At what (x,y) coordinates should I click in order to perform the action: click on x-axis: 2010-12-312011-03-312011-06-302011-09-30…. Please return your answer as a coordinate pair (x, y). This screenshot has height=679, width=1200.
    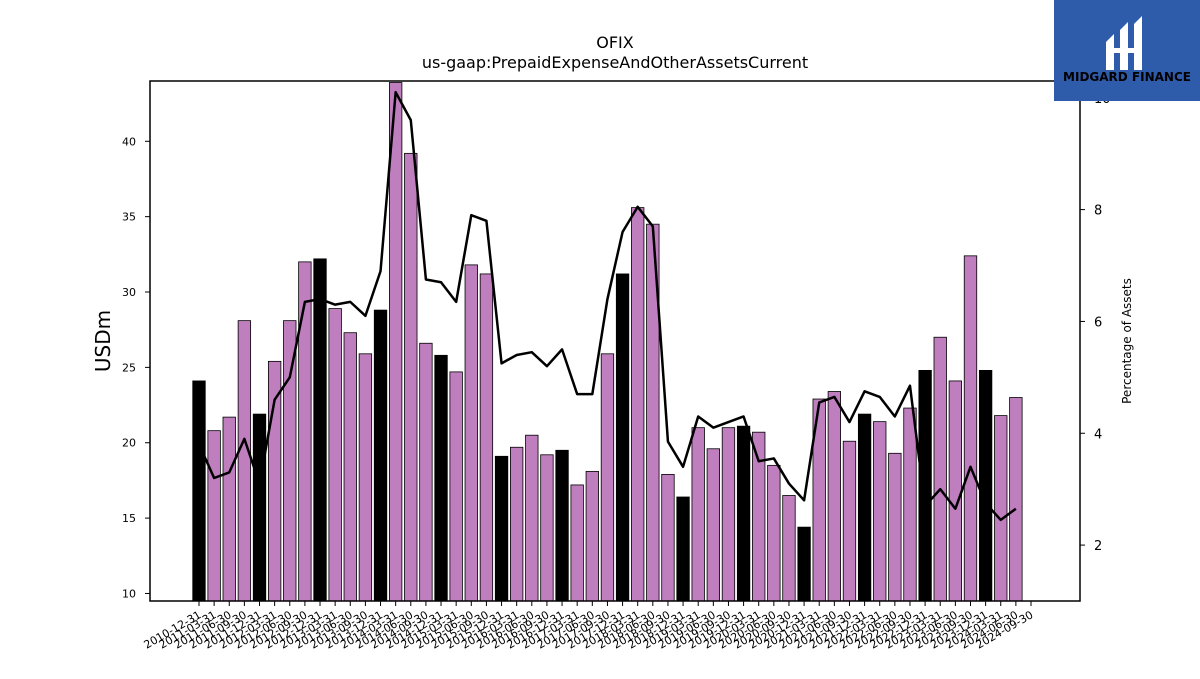
    Looking at the image, I should click on (589, 626).